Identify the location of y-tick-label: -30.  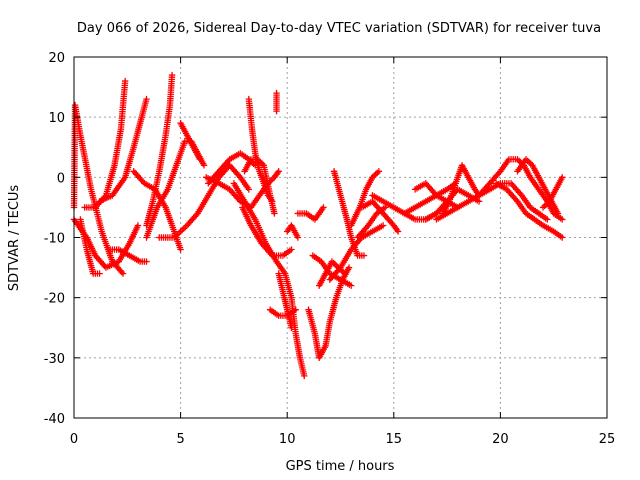
(54, 359).